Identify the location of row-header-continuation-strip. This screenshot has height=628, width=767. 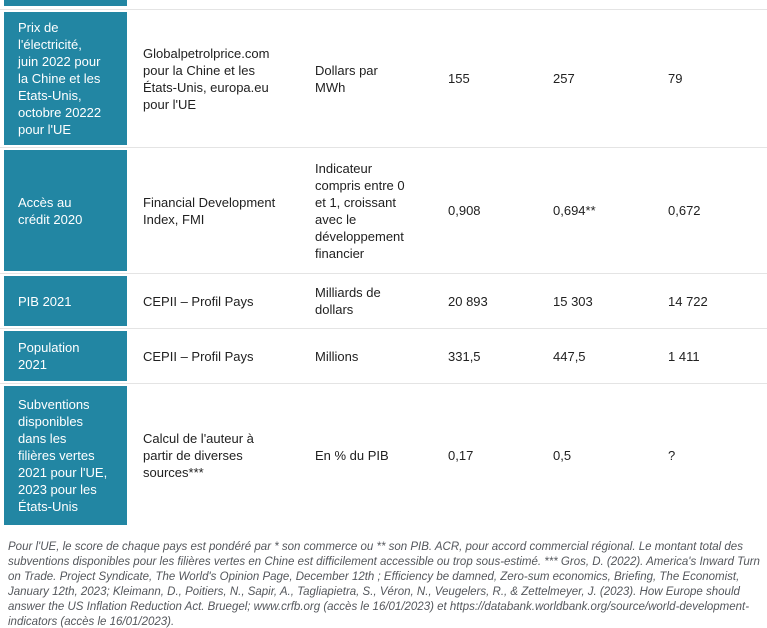
(65, 3).